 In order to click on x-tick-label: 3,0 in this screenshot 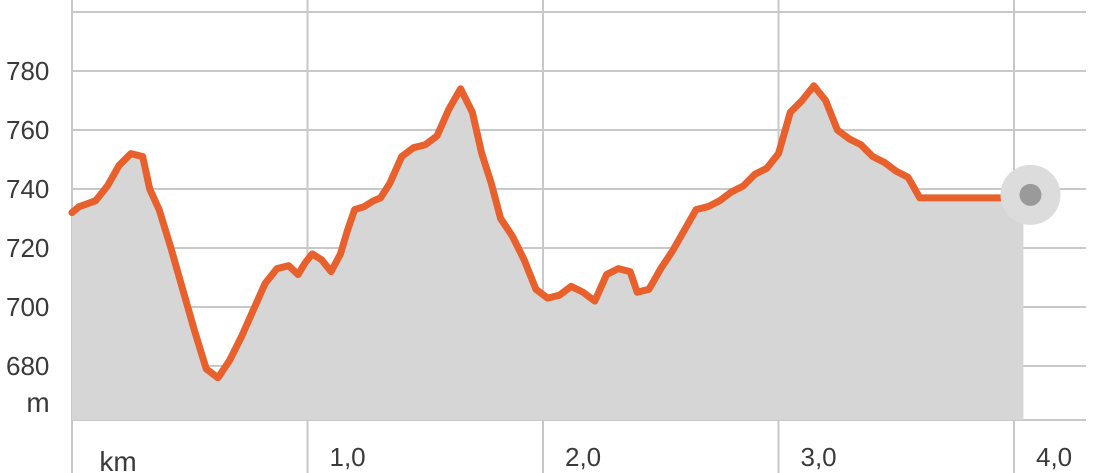, I will do `click(819, 457)`.